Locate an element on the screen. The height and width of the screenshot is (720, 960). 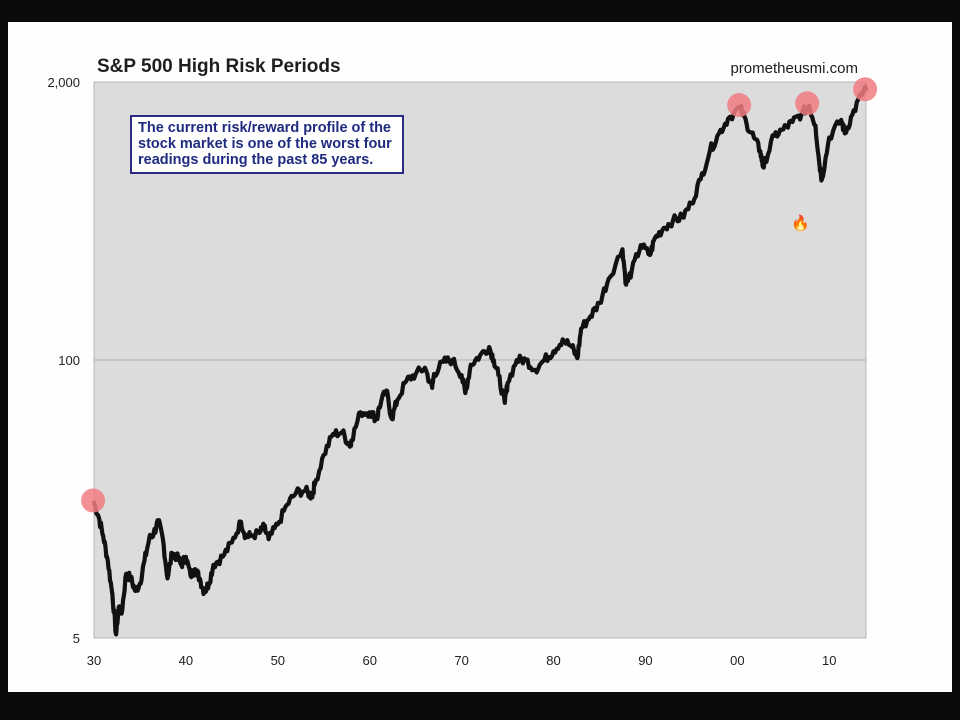
x-axis: 30 40 50 60 70 80 90 00 10 is located at coordinates (462, 660).